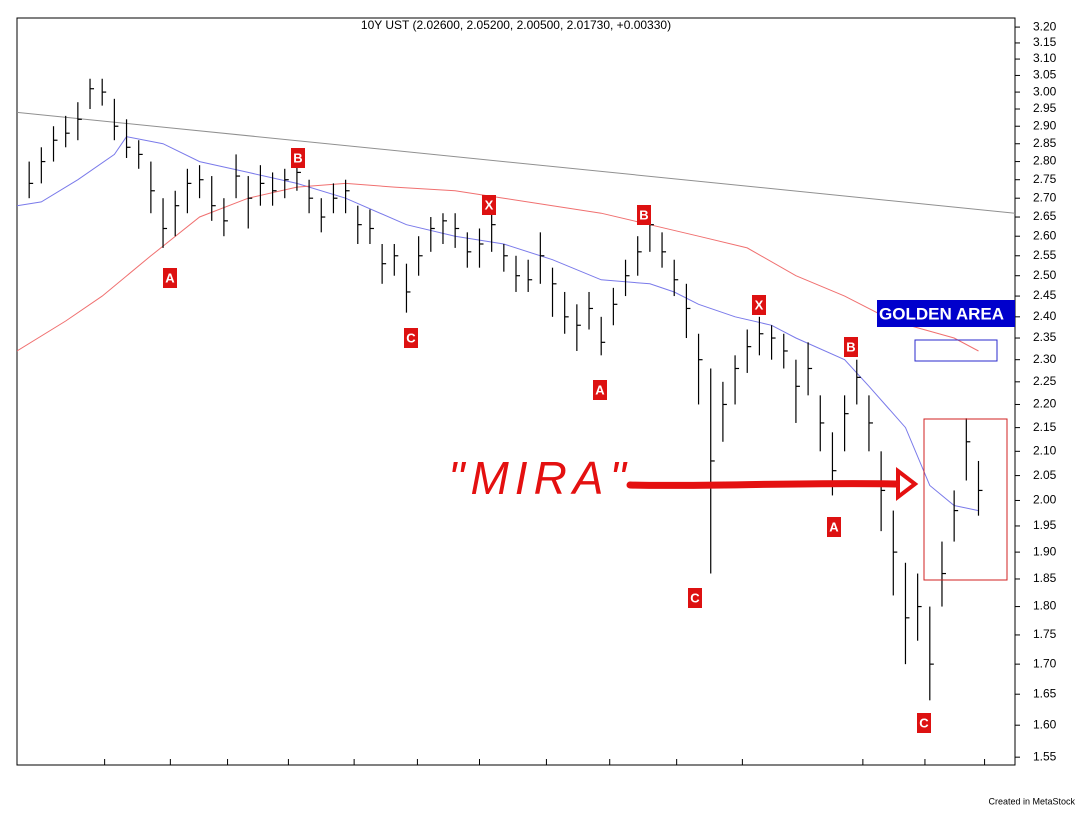  What do you see at coordinates (1045, 693) in the screenshot?
I see `y-tick-label: 1.65` at bounding box center [1045, 693].